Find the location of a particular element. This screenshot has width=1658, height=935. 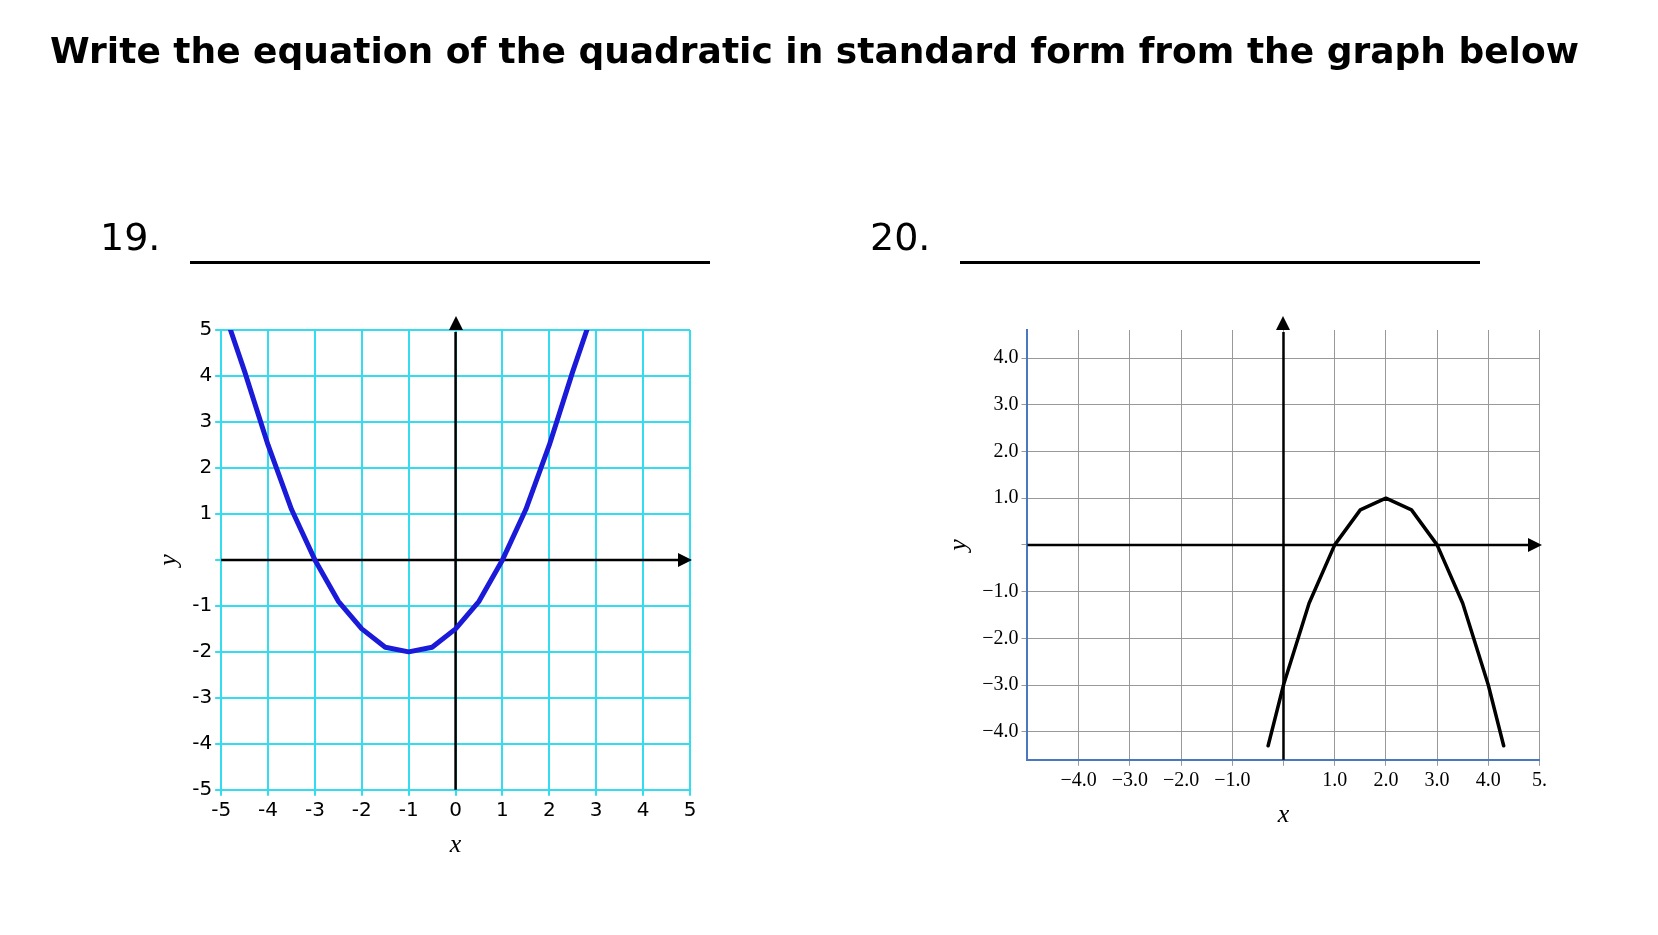

x-tick-label: 1.0 is located at coordinates (1335, 779).